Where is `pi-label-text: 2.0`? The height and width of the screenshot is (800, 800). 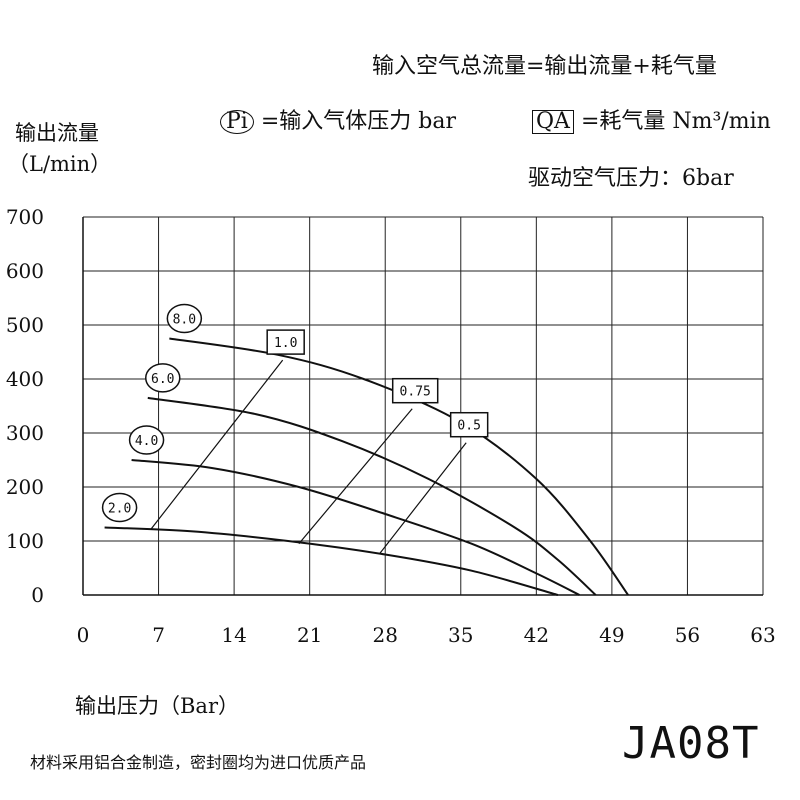
pi-label-text: 2.0 is located at coordinates (119, 509).